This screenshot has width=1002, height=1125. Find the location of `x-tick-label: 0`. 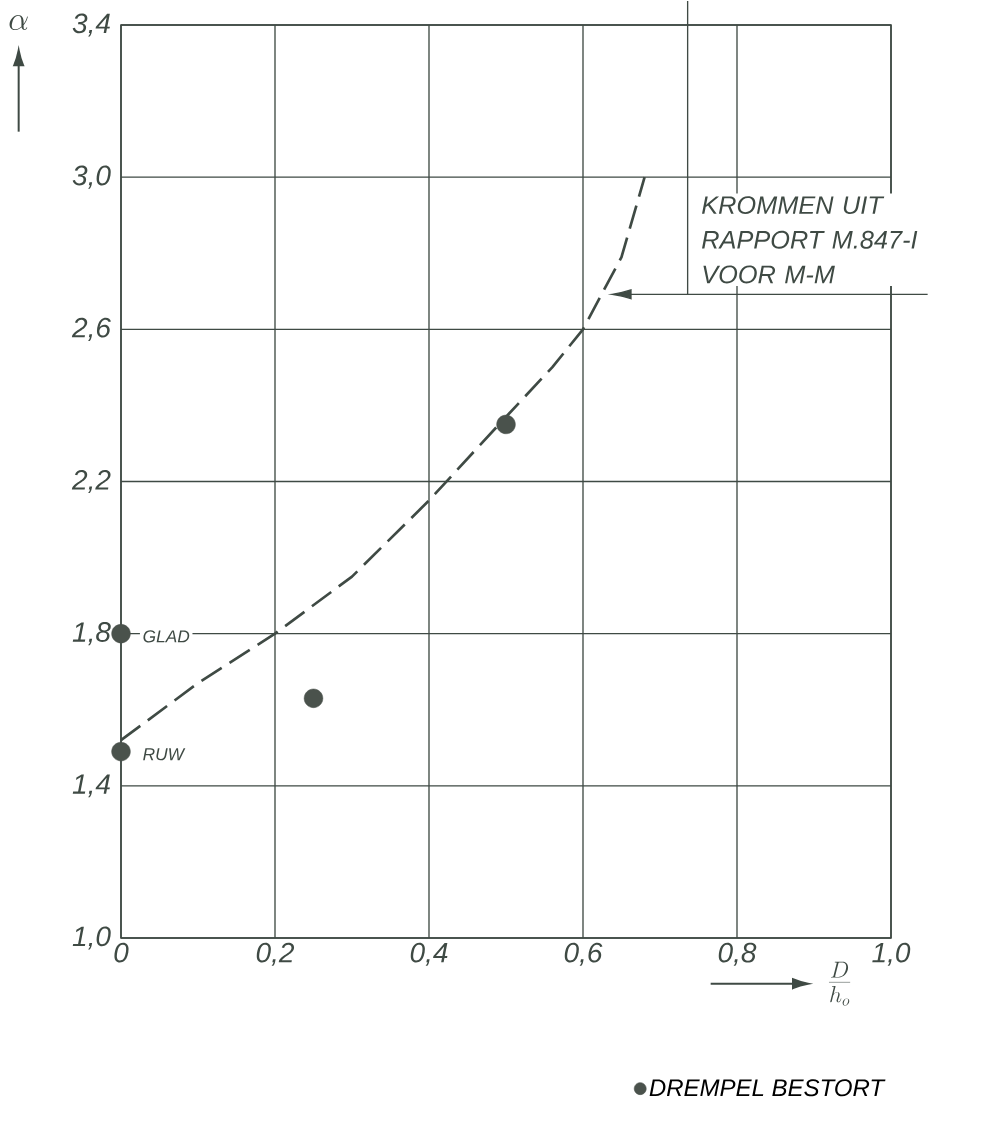

x-tick-label: 0 is located at coordinates (121, 952).